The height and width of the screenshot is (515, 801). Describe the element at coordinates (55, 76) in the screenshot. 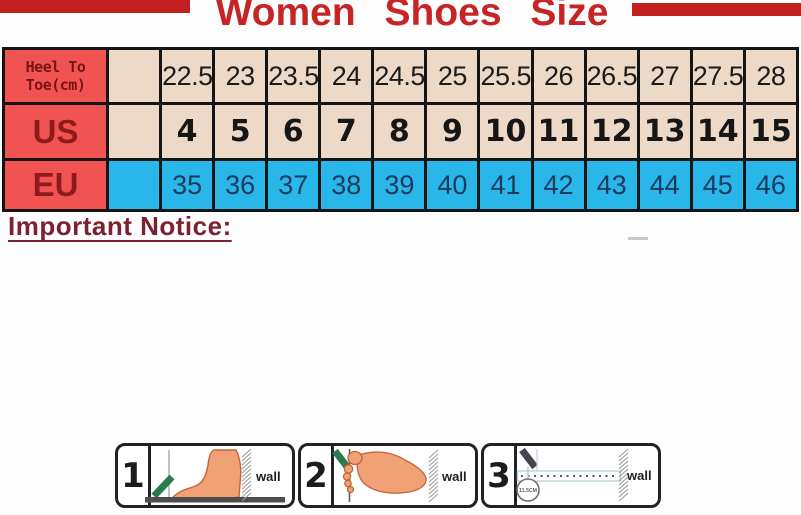

I see `row-header-heel-to-toe: Heel To Toe(cm)` at that location.